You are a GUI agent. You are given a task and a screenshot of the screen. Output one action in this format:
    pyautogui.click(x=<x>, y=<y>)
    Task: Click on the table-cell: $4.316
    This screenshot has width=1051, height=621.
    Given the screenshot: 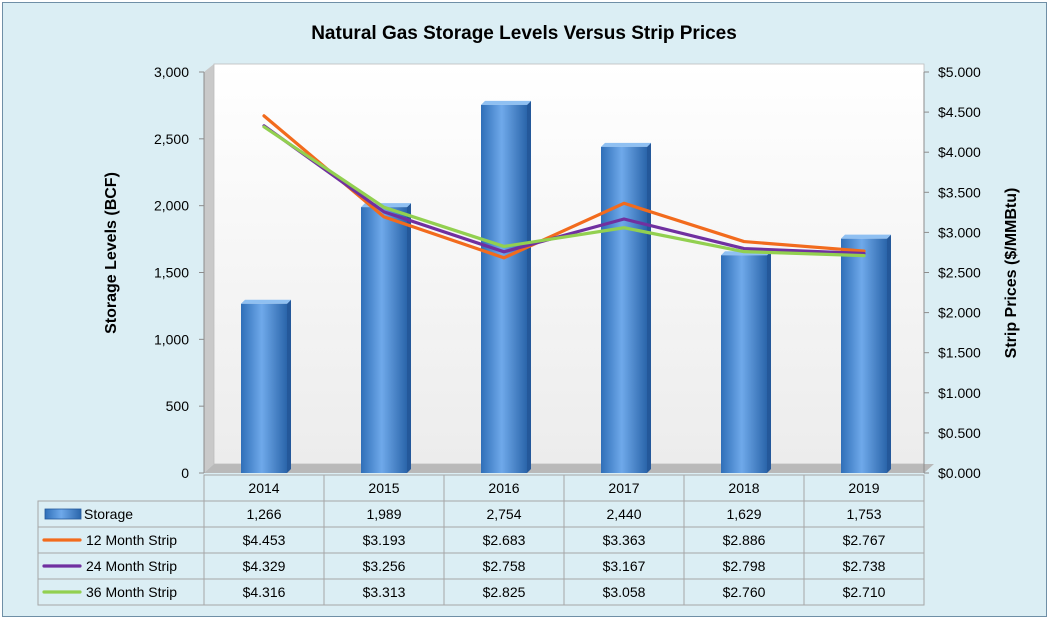 What is the action you would take?
    pyautogui.click(x=264, y=592)
    